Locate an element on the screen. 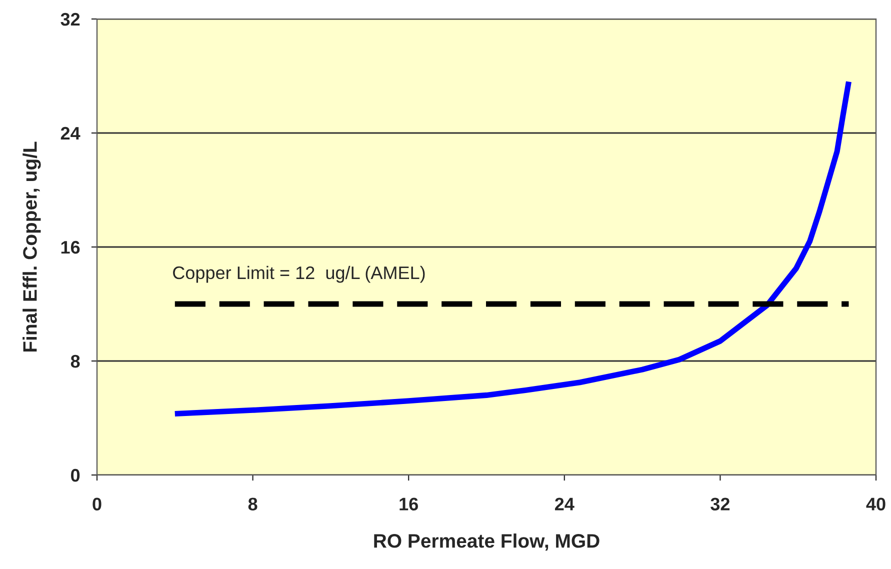 The height and width of the screenshot is (569, 891). y-tick-label: 32 is located at coordinates (70, 19).